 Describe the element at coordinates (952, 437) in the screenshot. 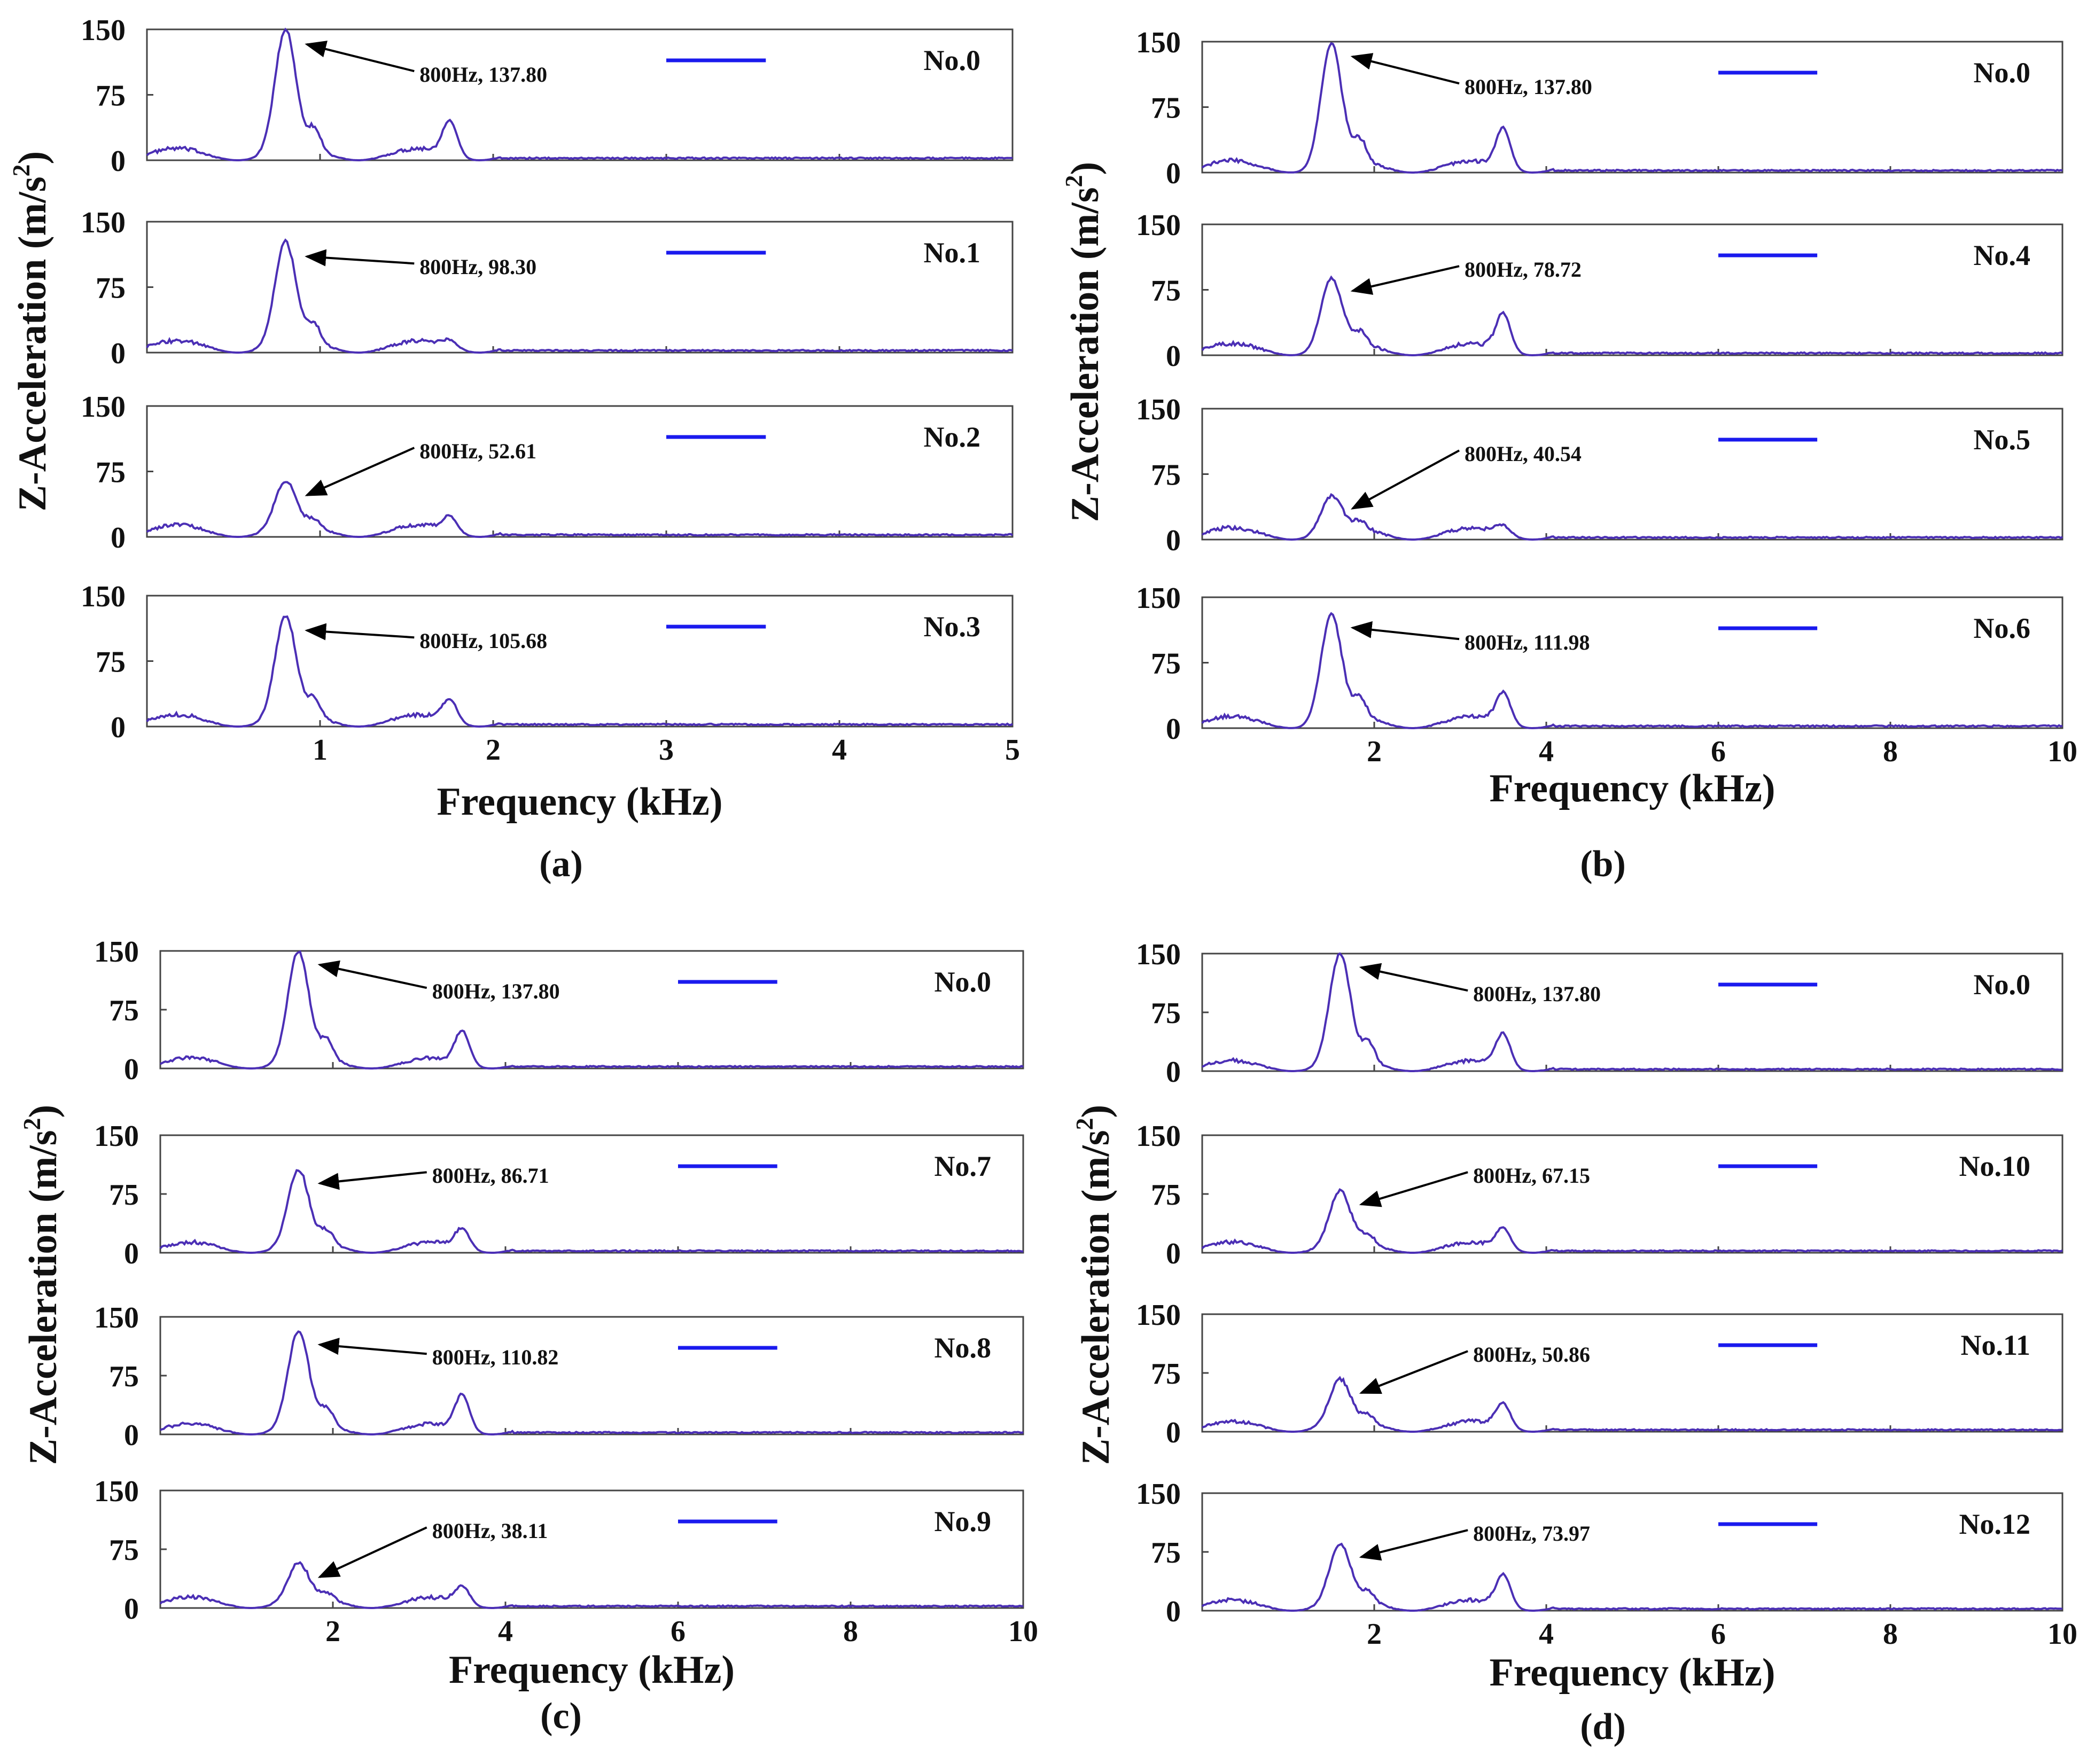

I see `legend-label: No.2` at that location.